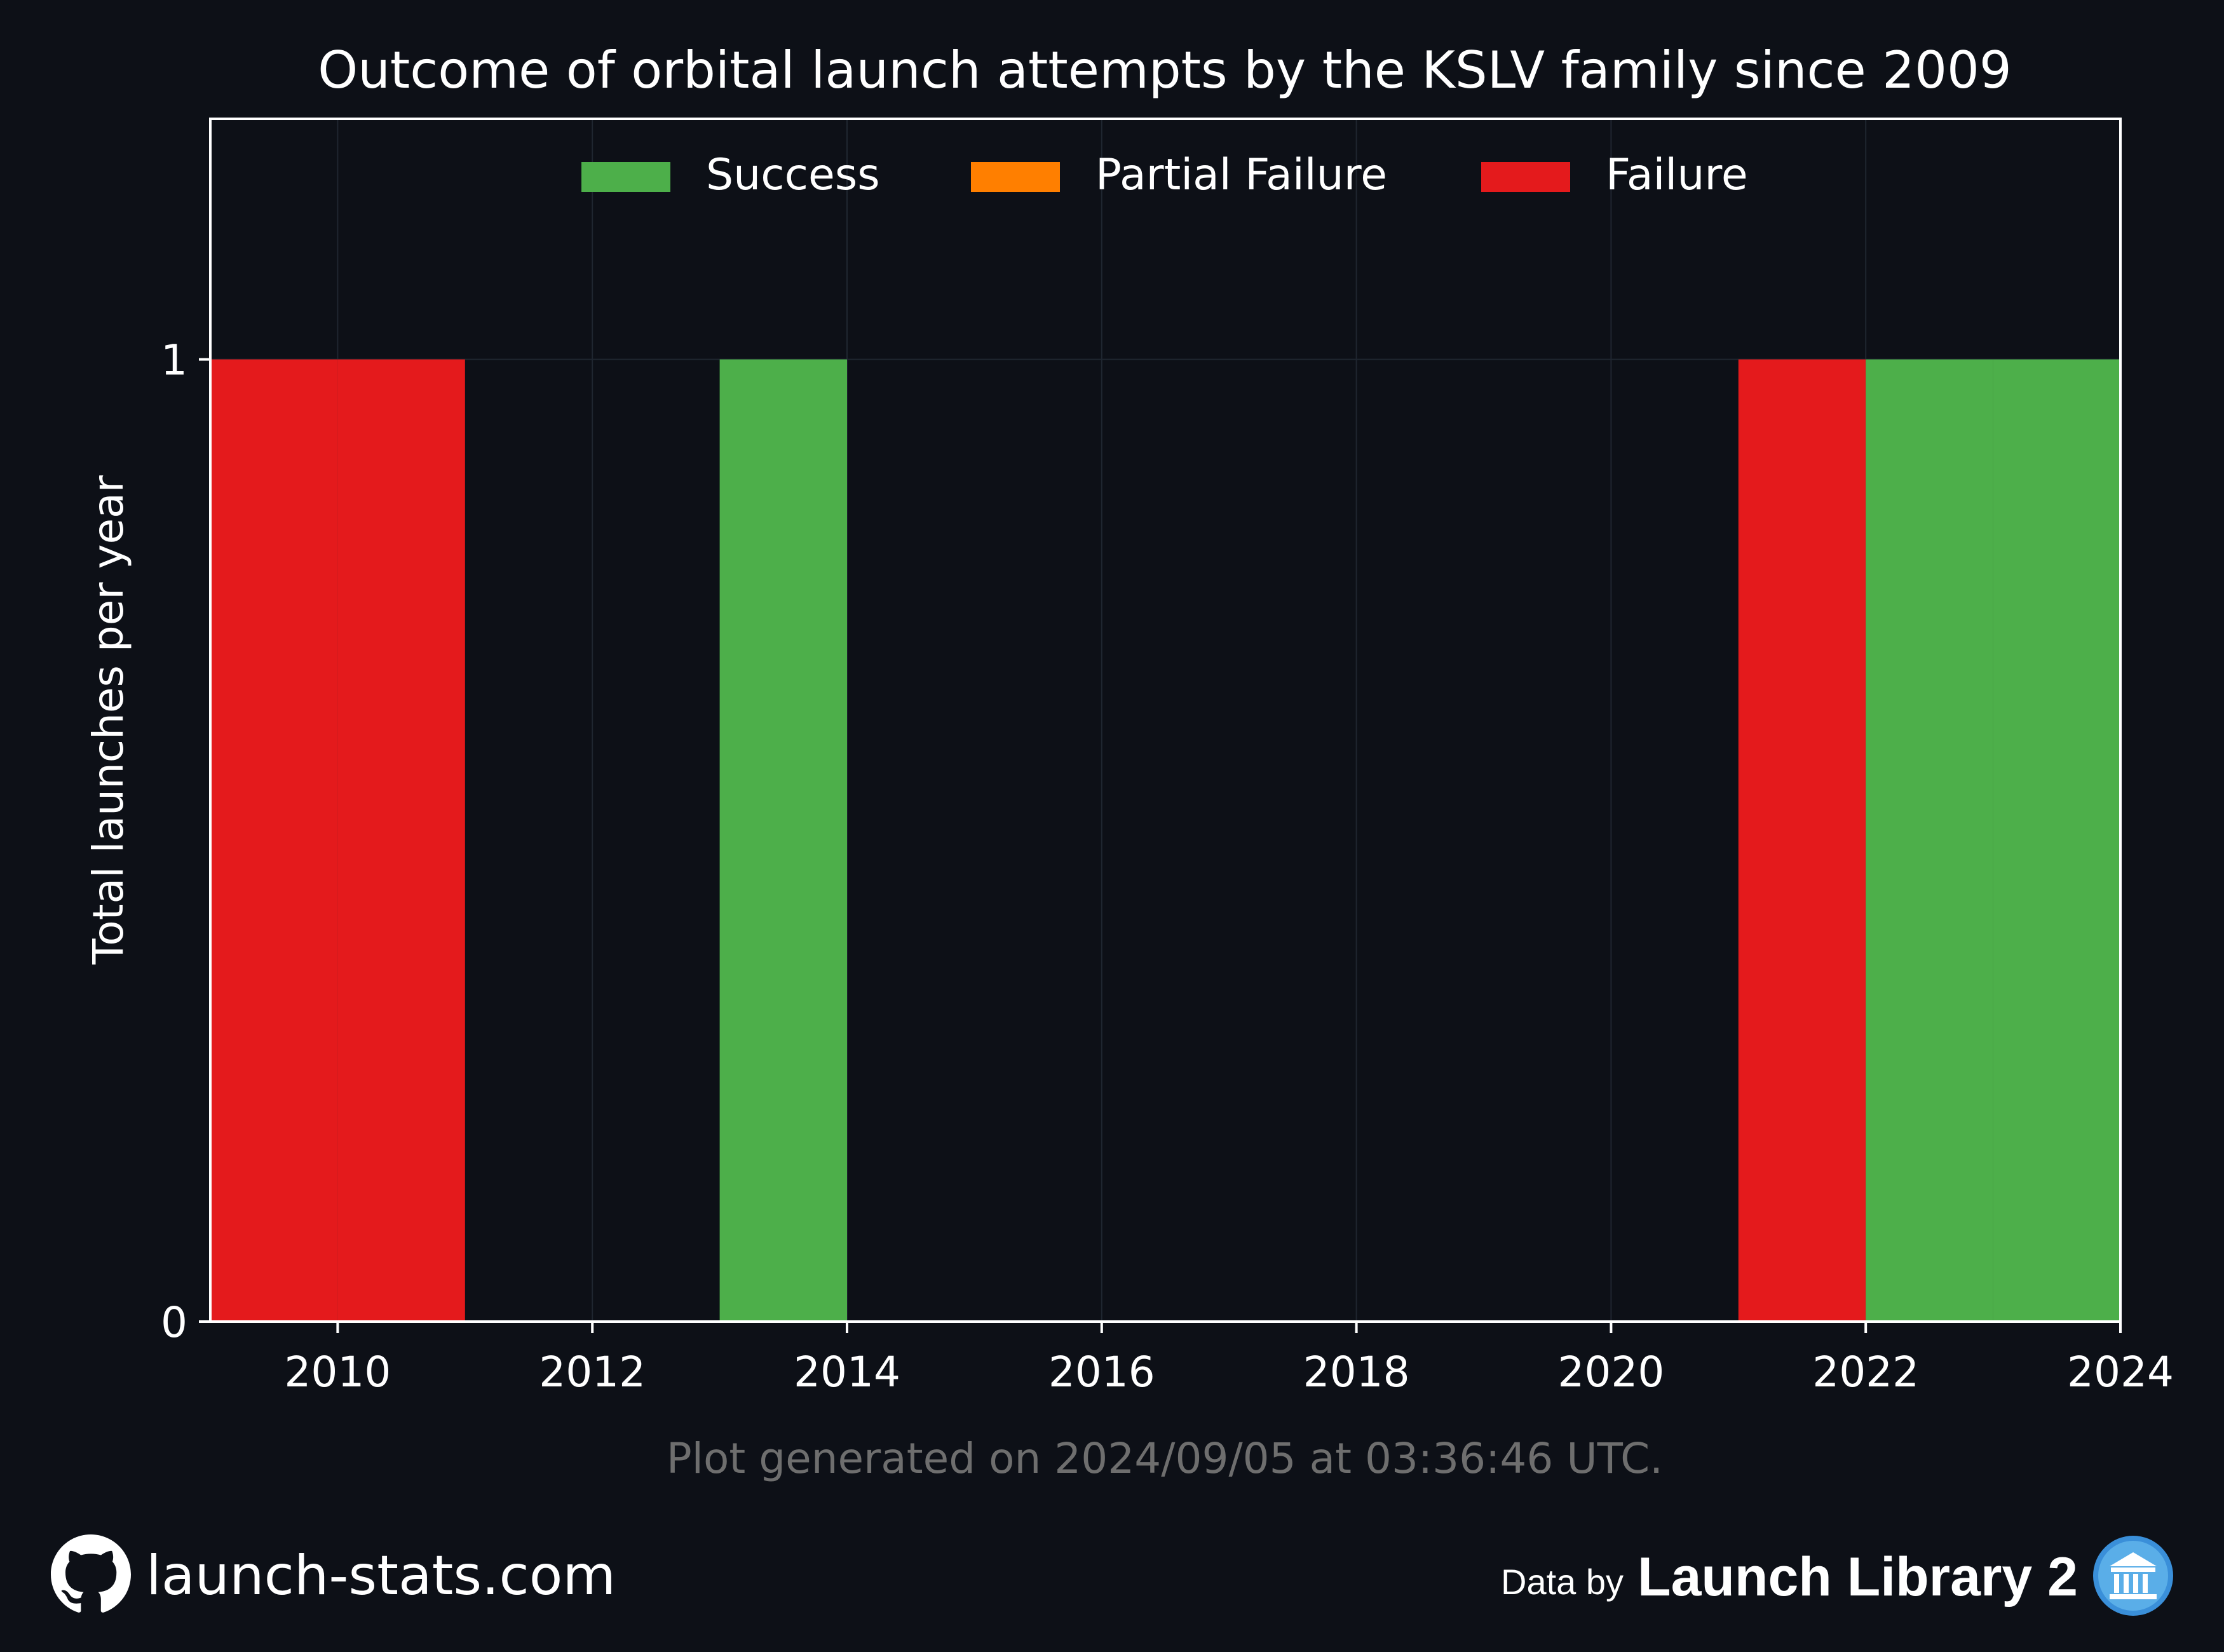 The height and width of the screenshot is (1652, 2224). I want to click on legend-swatch-partial-failure, so click(1015, 177).